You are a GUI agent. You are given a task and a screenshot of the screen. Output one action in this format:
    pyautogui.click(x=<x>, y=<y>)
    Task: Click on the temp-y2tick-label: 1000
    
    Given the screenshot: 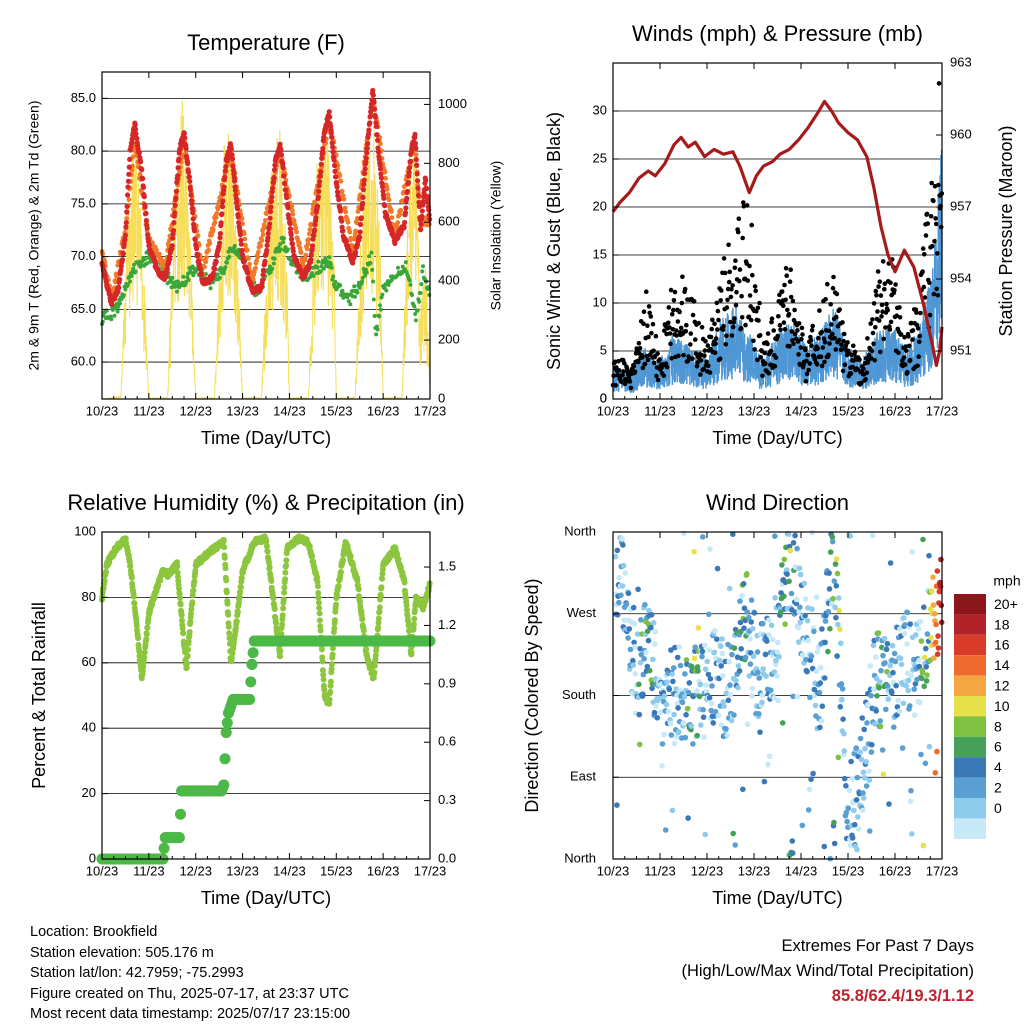 What is the action you would take?
    pyautogui.click(x=452, y=103)
    